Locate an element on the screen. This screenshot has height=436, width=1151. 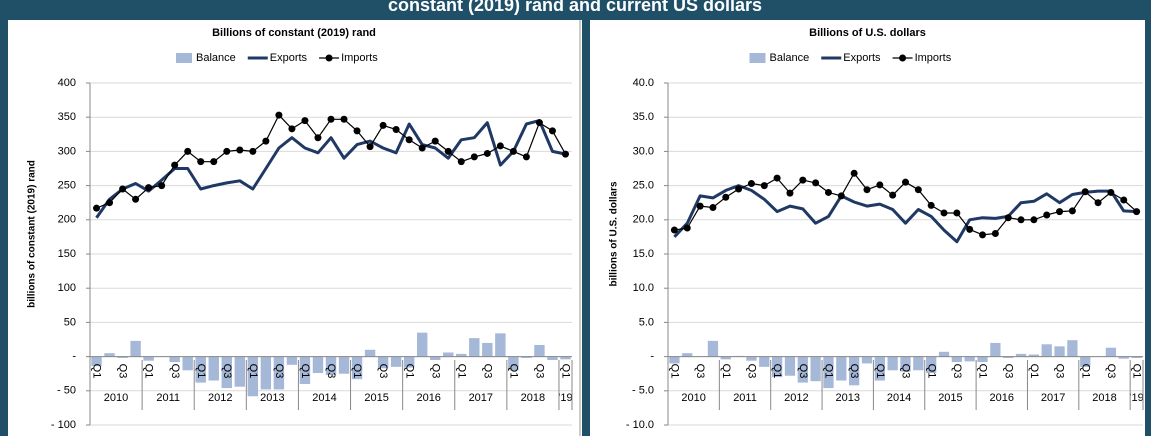
y-tick-label: 300 is located at coordinates (67, 151).